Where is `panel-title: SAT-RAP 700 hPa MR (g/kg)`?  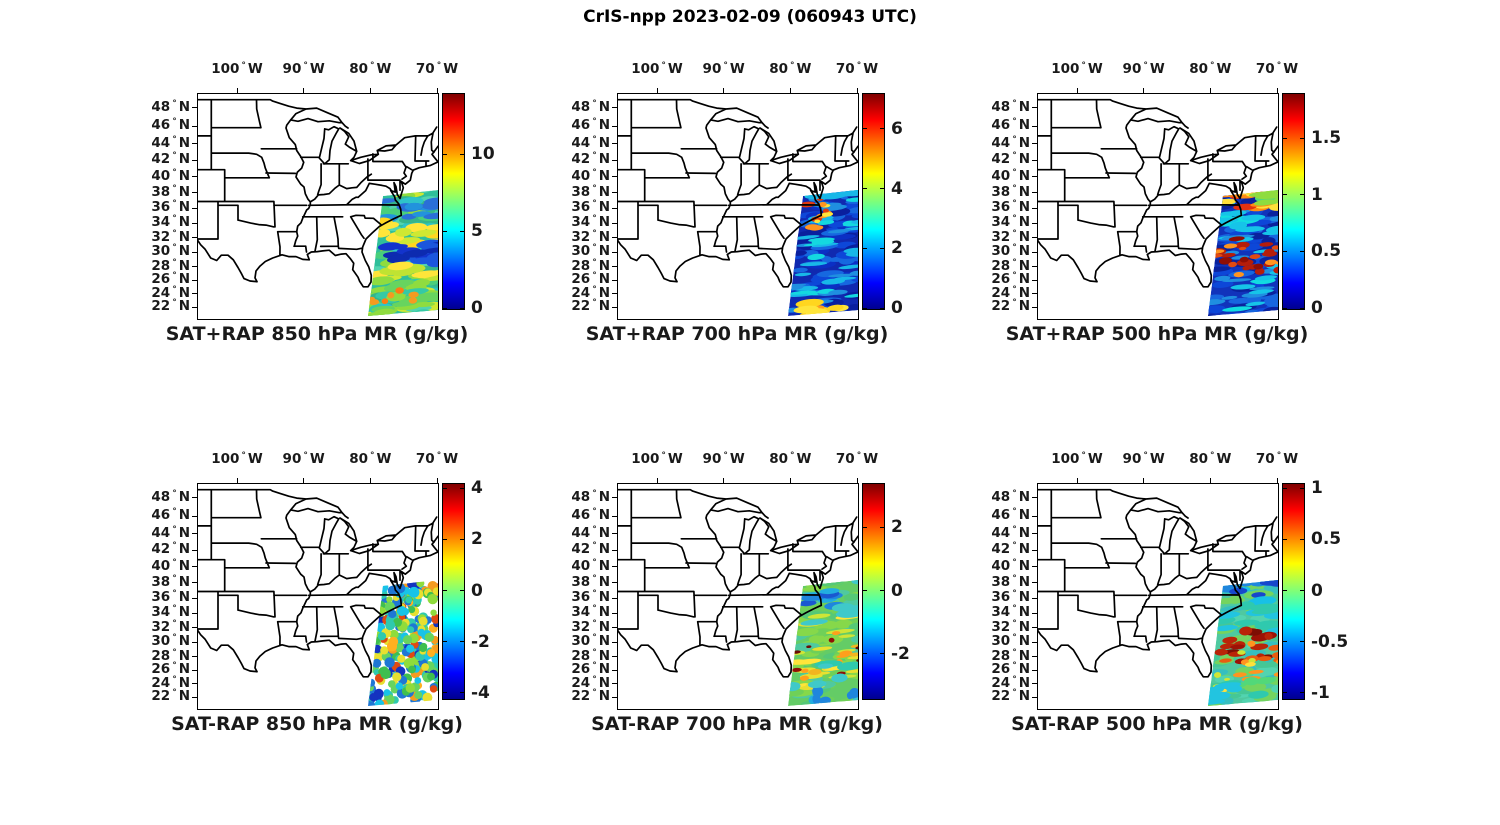
panel-title: SAT-RAP 700 hPa MR (g/kg) is located at coordinates (737, 724).